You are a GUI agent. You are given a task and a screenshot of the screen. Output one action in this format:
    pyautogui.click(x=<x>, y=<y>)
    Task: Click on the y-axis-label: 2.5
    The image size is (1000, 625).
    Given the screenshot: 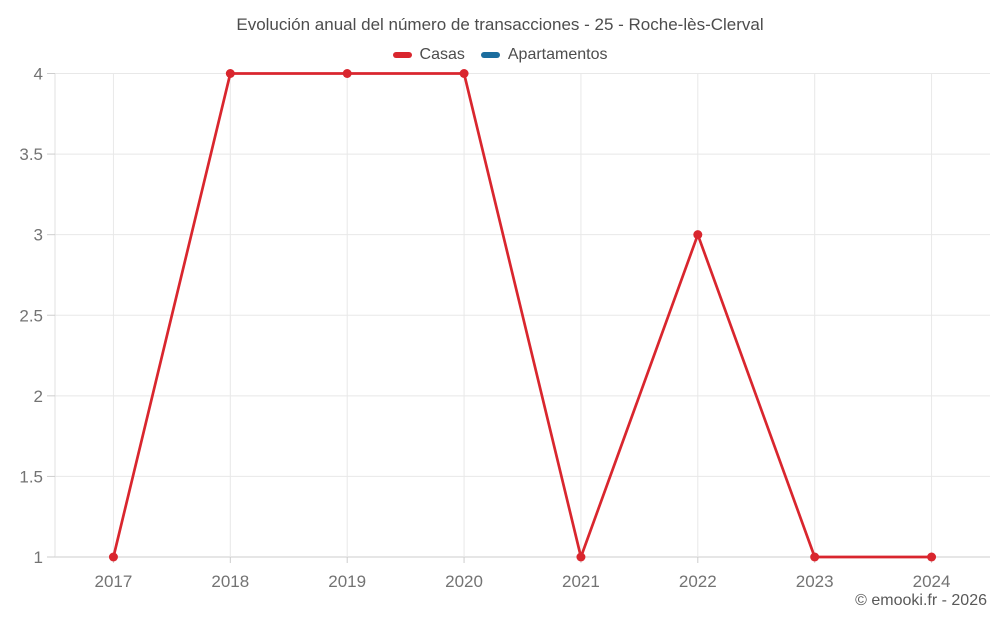 What is the action you would take?
    pyautogui.click(x=31, y=315)
    